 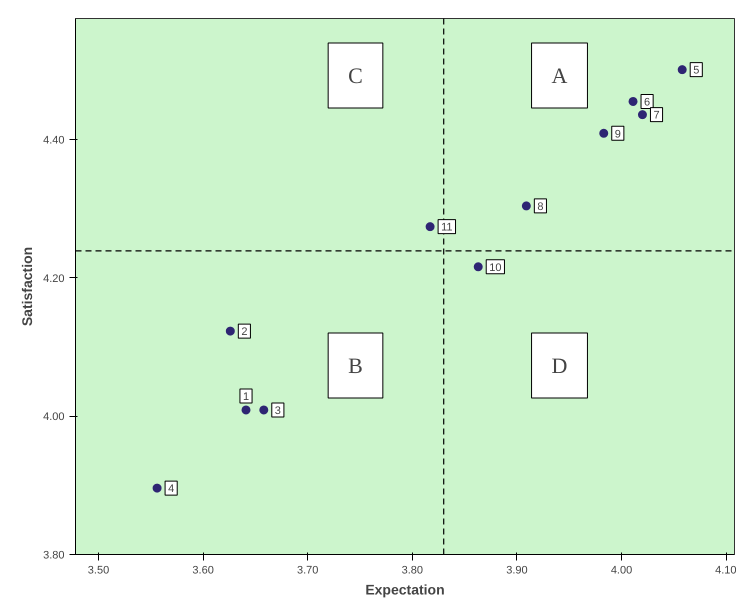 What do you see at coordinates (495, 268) in the screenshot?
I see `annotation: 10` at bounding box center [495, 268].